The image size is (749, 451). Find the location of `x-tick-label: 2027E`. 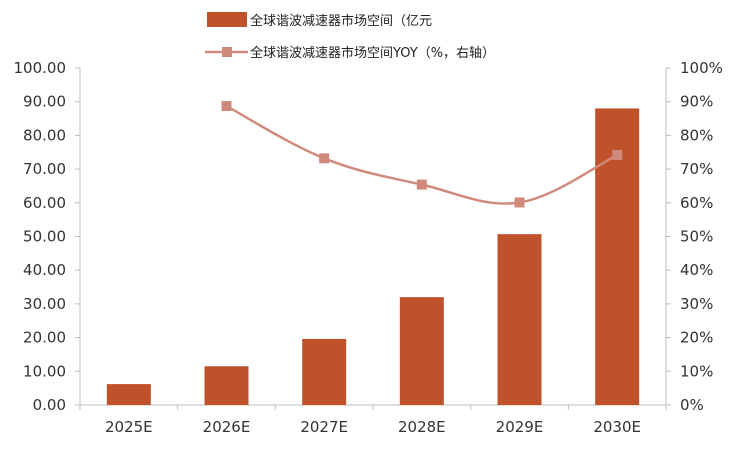

x-tick-label: 2027E is located at coordinates (324, 427).